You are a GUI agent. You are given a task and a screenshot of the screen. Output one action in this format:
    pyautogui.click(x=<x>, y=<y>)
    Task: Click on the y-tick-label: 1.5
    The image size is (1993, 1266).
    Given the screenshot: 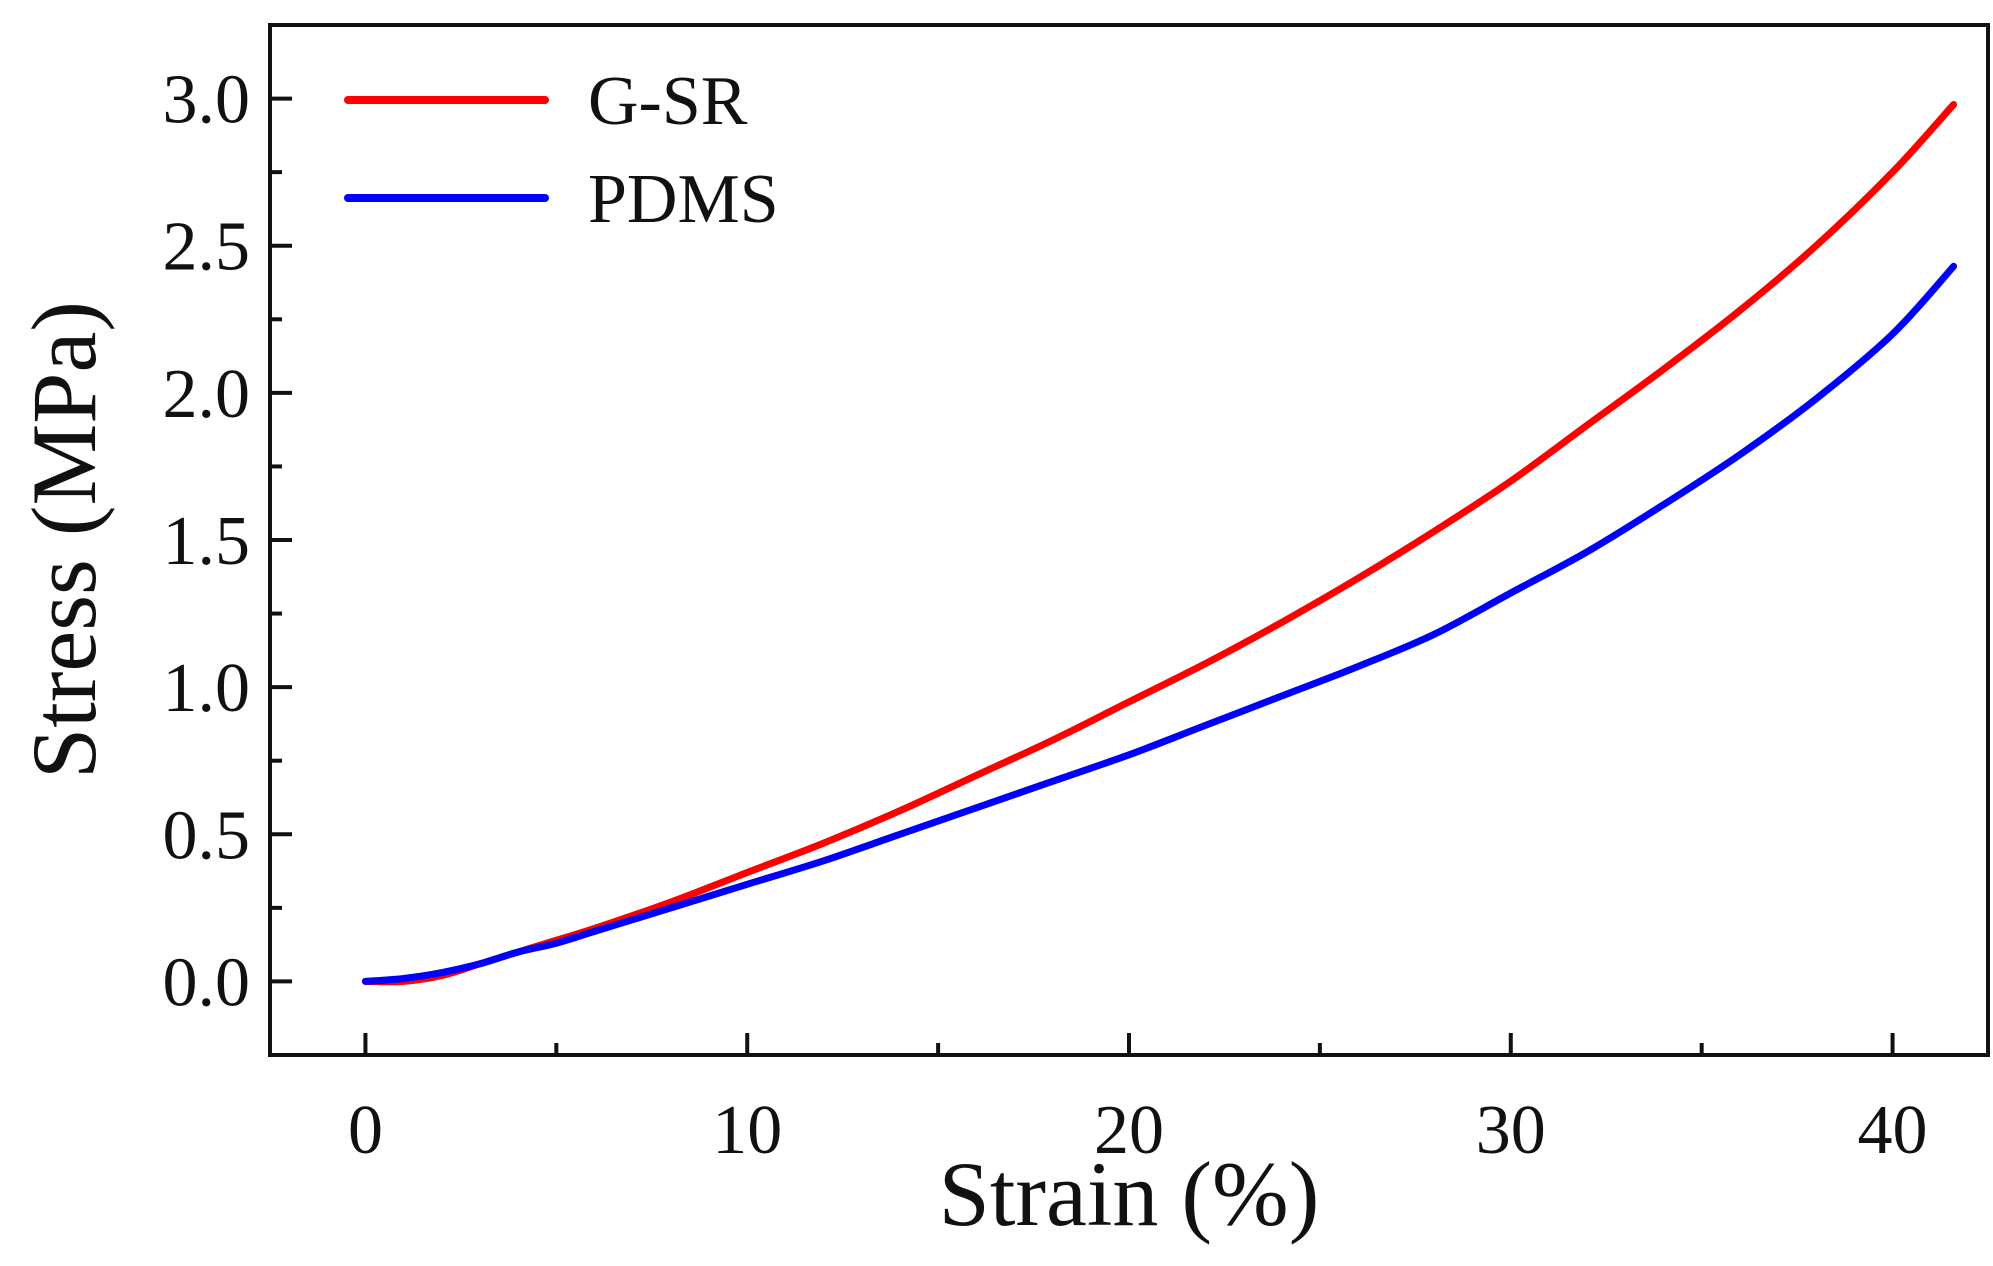 What is the action you would take?
    pyautogui.click(x=207, y=541)
    